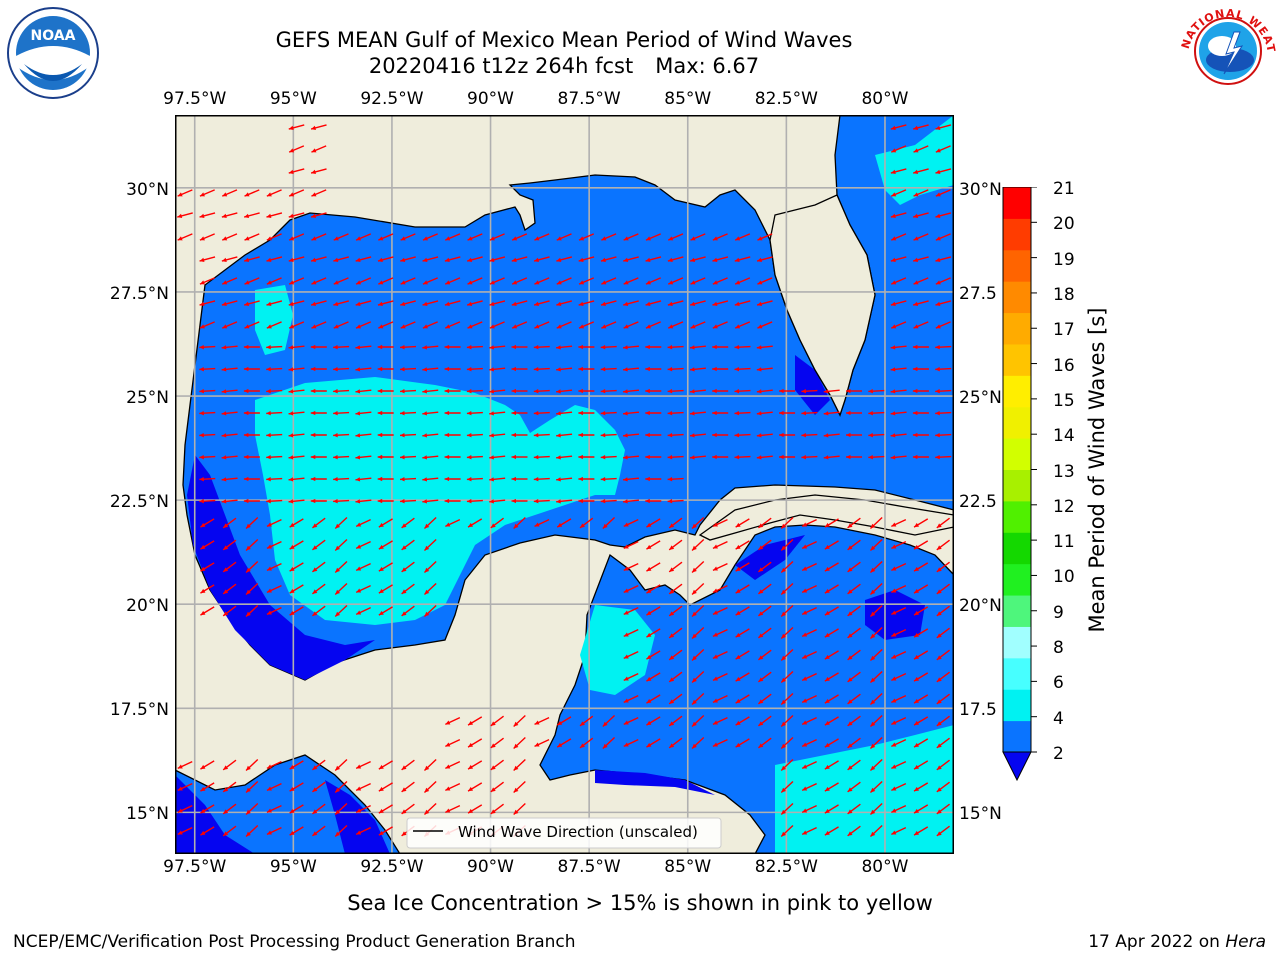 The width and height of the screenshot is (1280, 960). I want to click on colorbar-tick-label: 14, so click(1064, 436).